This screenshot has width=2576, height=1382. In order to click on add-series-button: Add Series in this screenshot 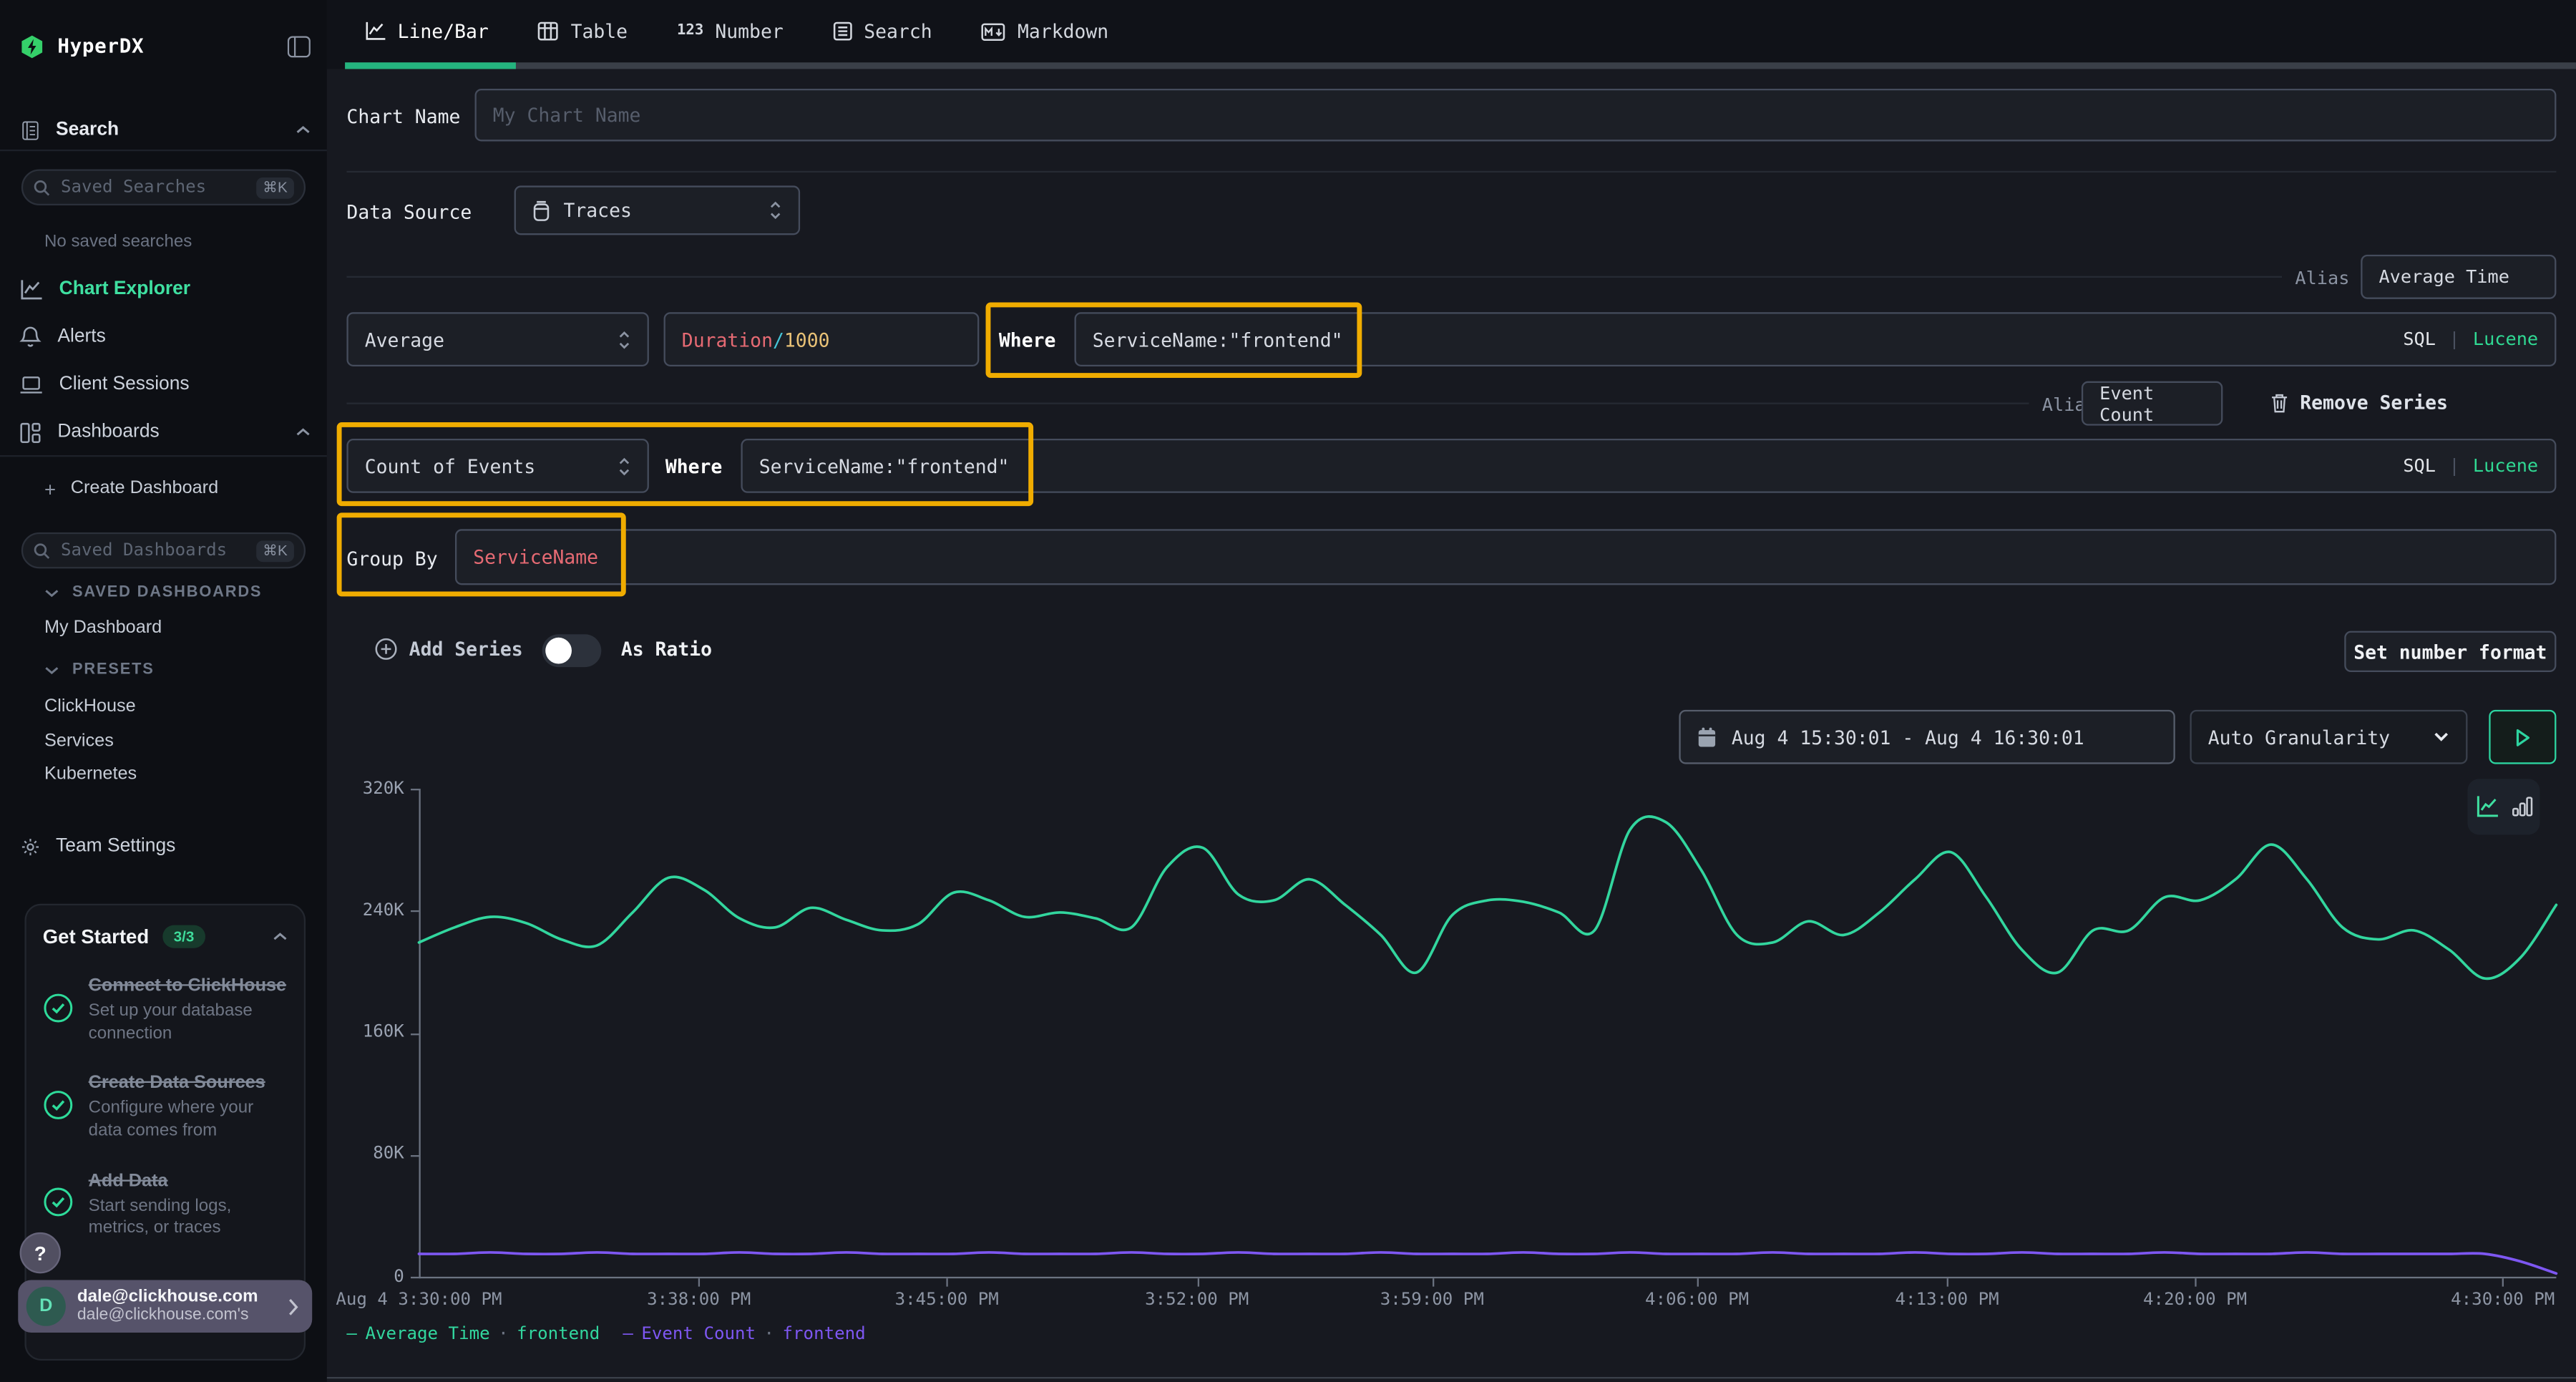, I will do `click(448, 649)`.